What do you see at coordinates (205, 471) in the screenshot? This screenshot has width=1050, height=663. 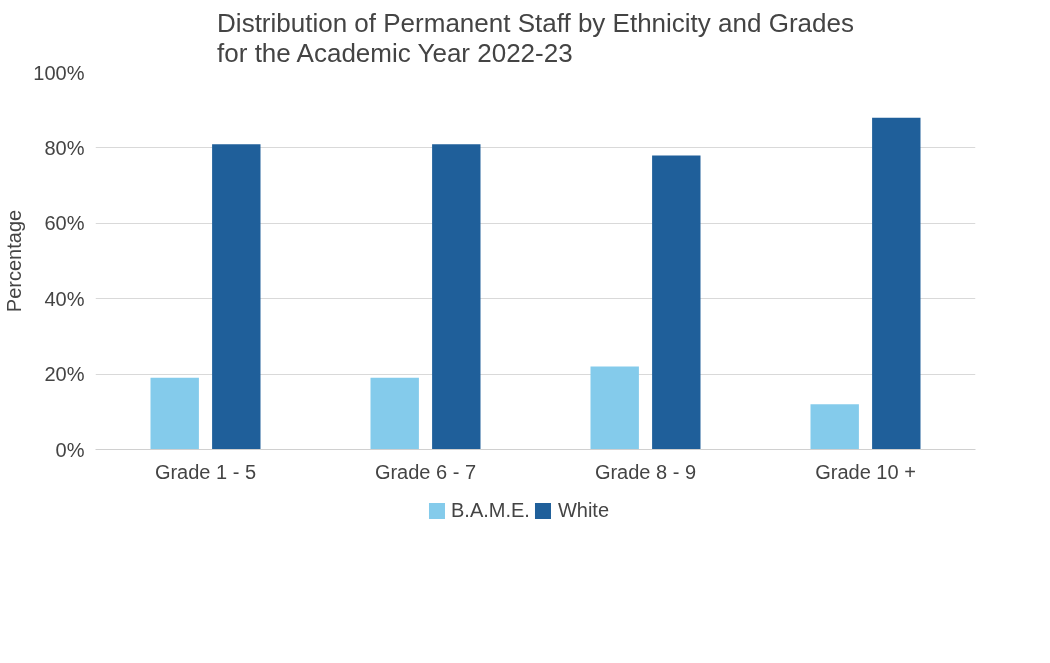 I see `x-tick-label: Grade 1 - 5` at bounding box center [205, 471].